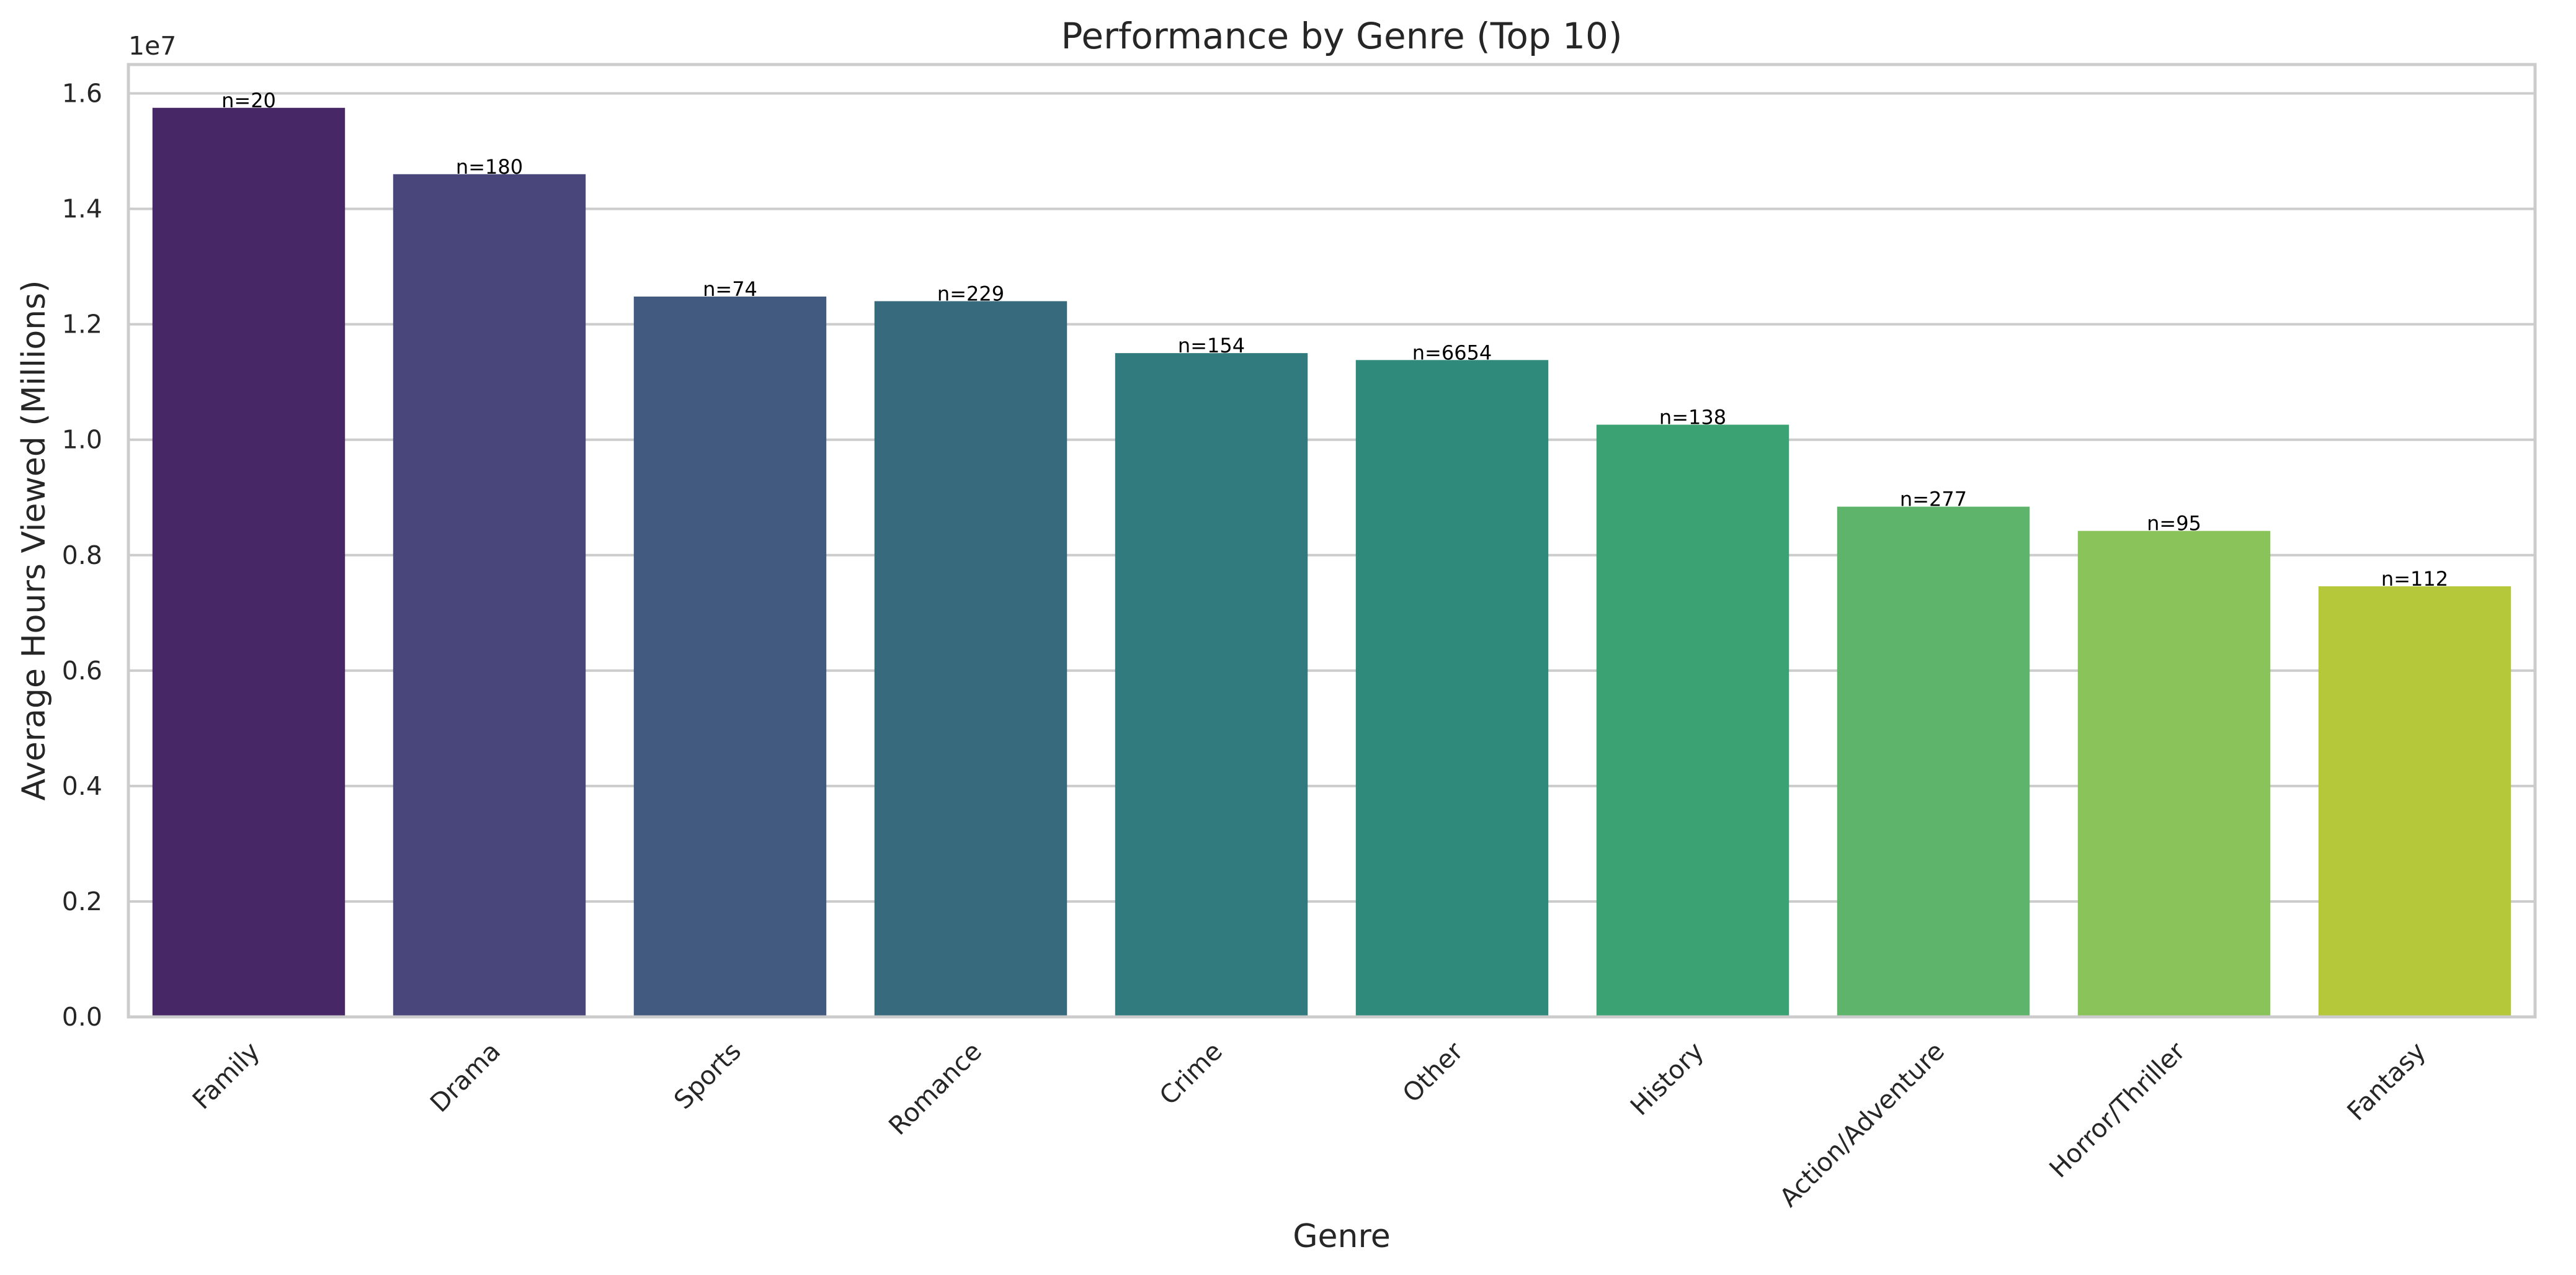 The image size is (2576, 1275). I want to click on x-tick-label: Family, so click(226, 1075).